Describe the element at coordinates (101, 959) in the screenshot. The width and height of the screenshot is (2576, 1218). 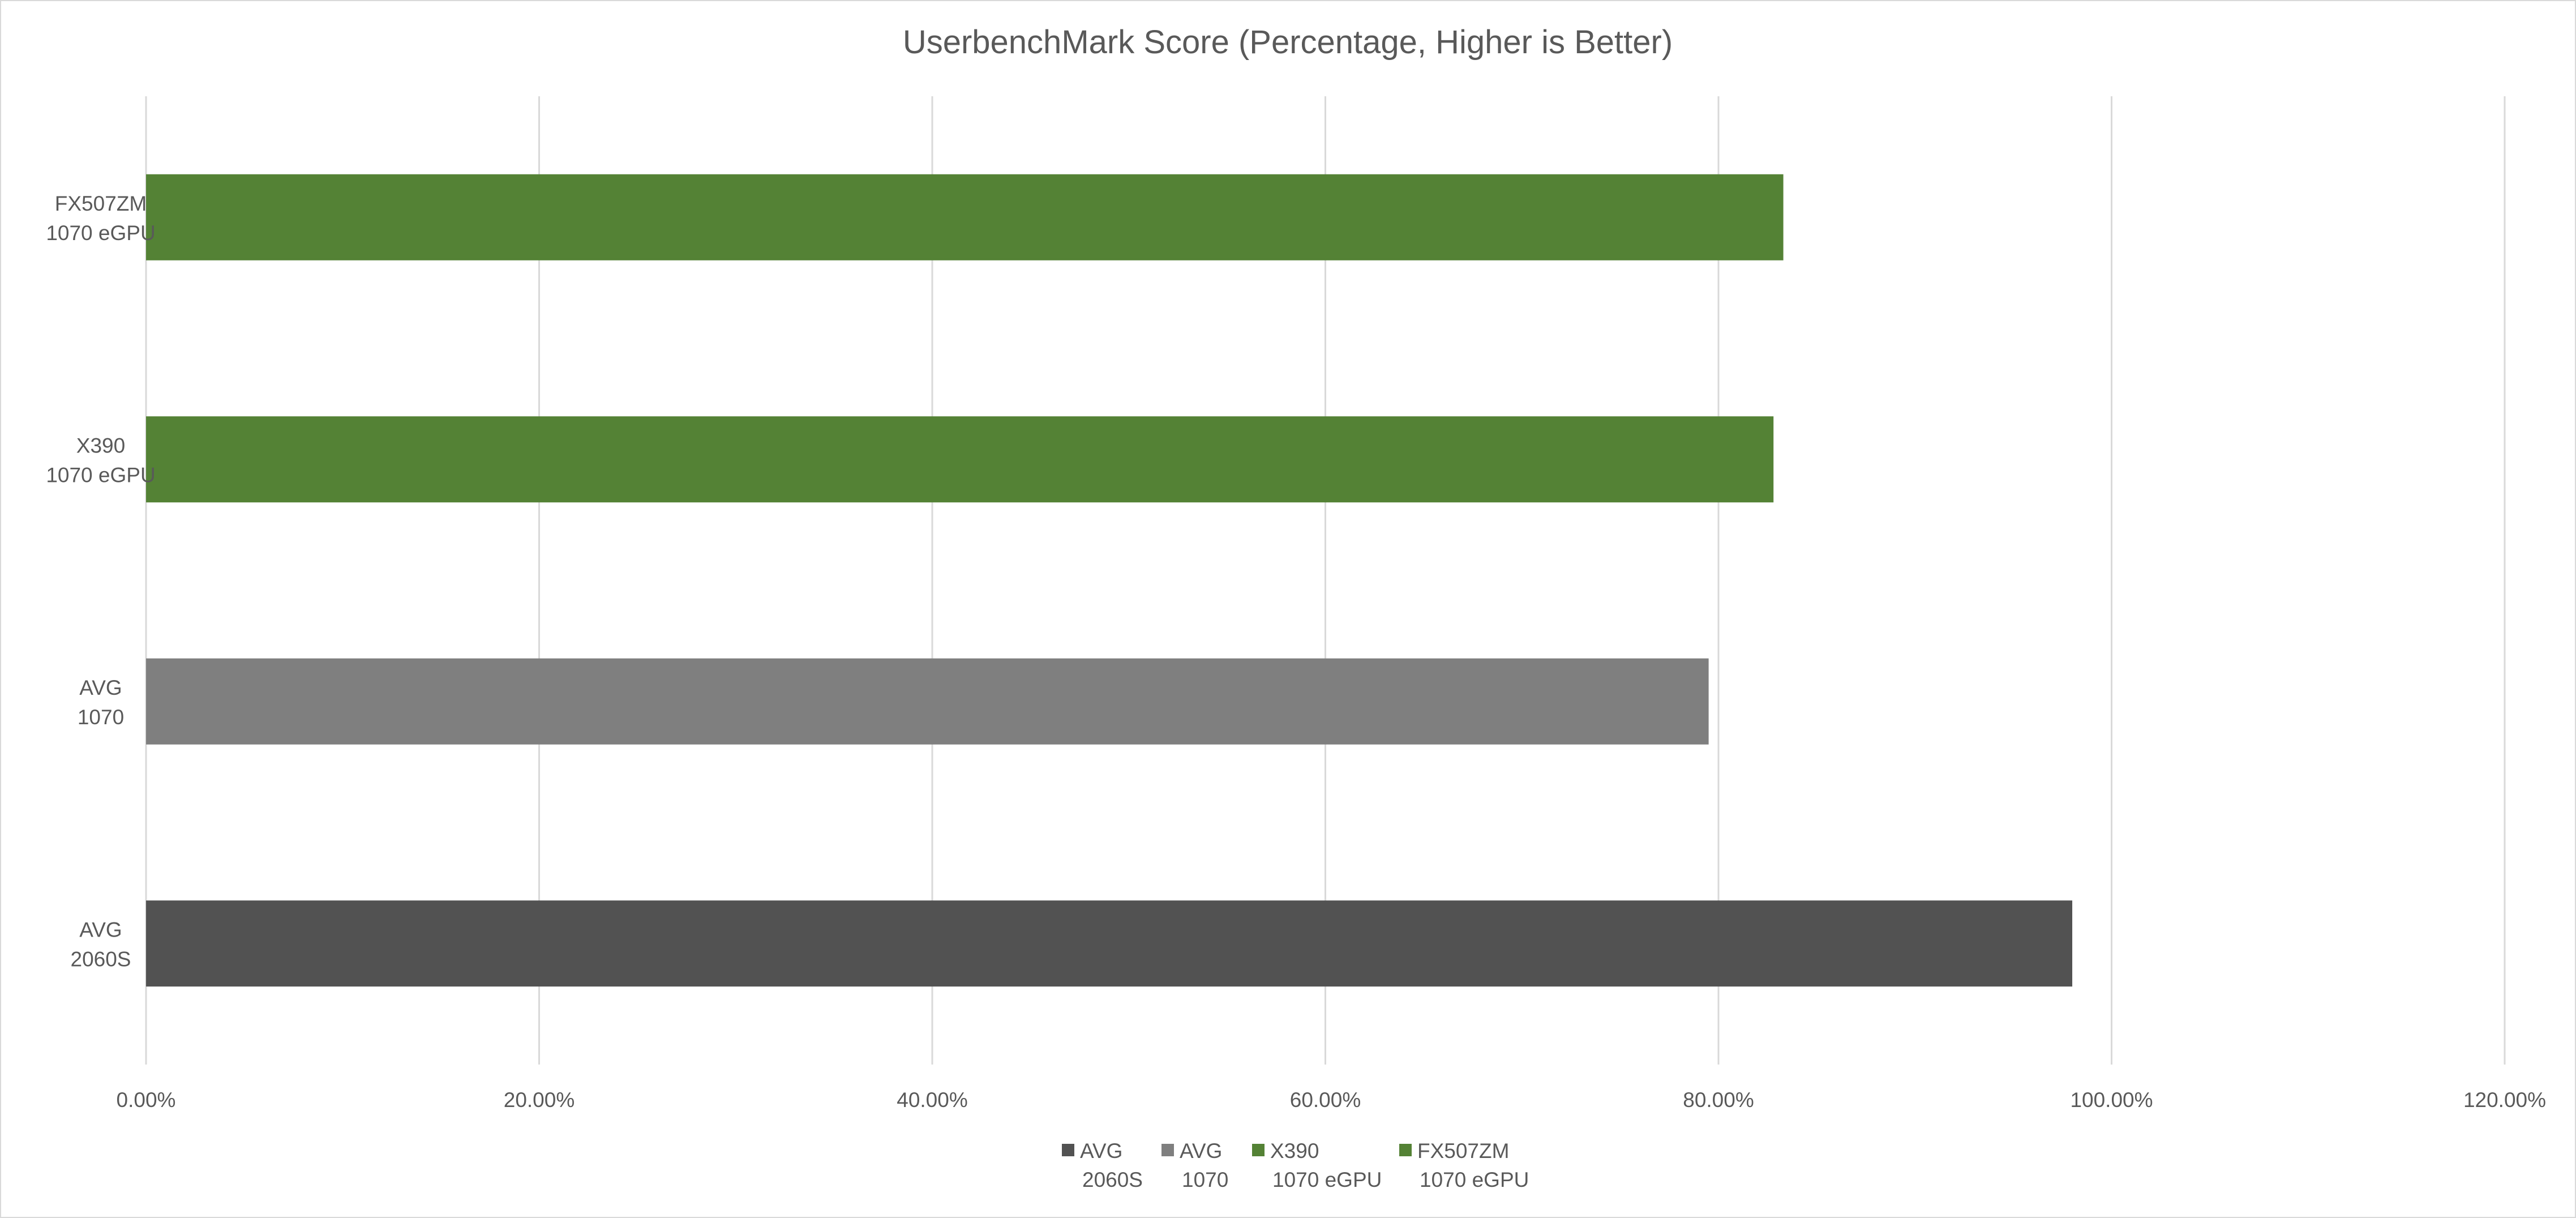
I see `category-label: 2060S` at that location.